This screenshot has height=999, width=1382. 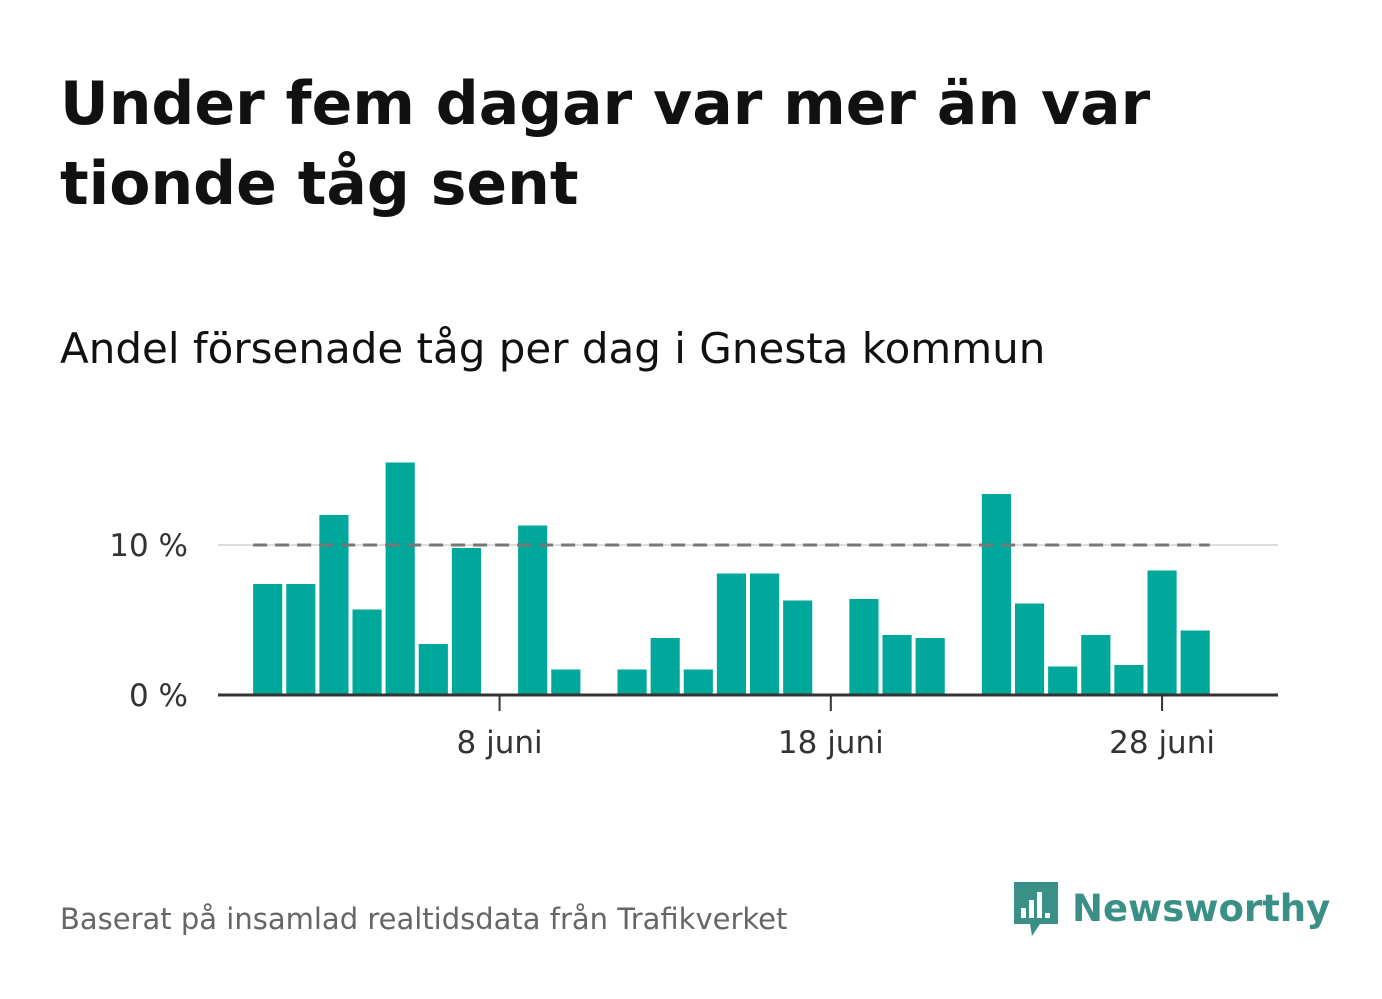 What do you see at coordinates (158, 696) in the screenshot?
I see `y-tick-label: 0 %` at bounding box center [158, 696].